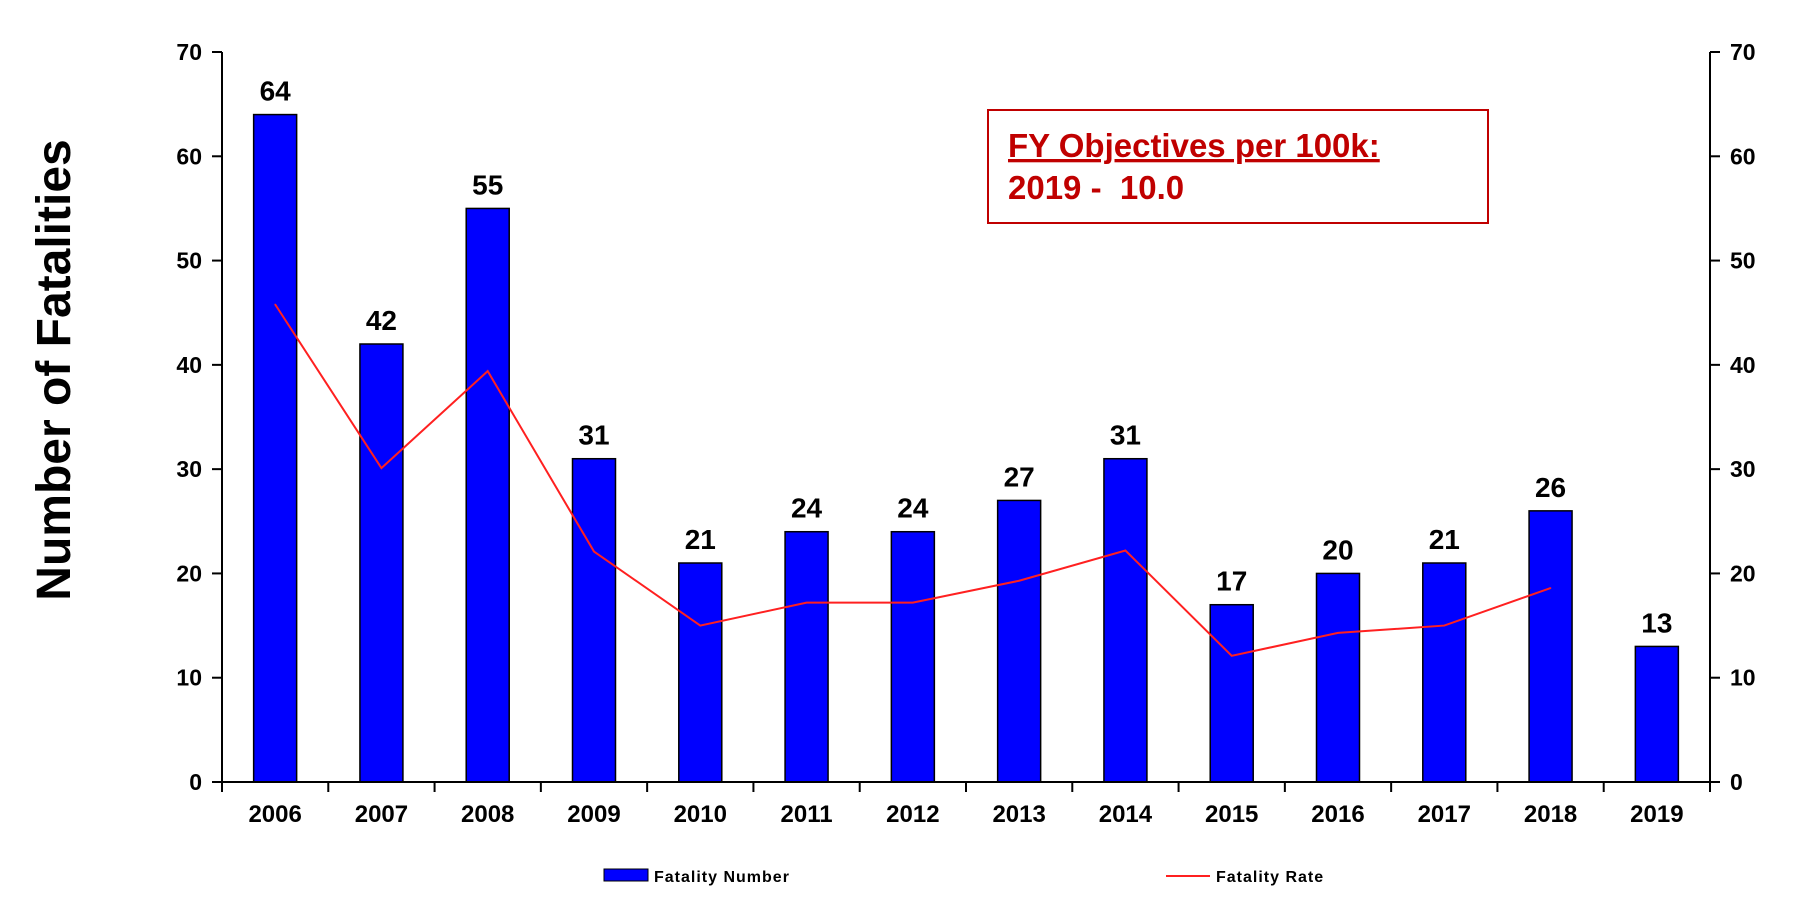 The image size is (1810, 924). Describe the element at coordinates (1125, 435) in the screenshot. I see `data-label-2014: 31` at that location.